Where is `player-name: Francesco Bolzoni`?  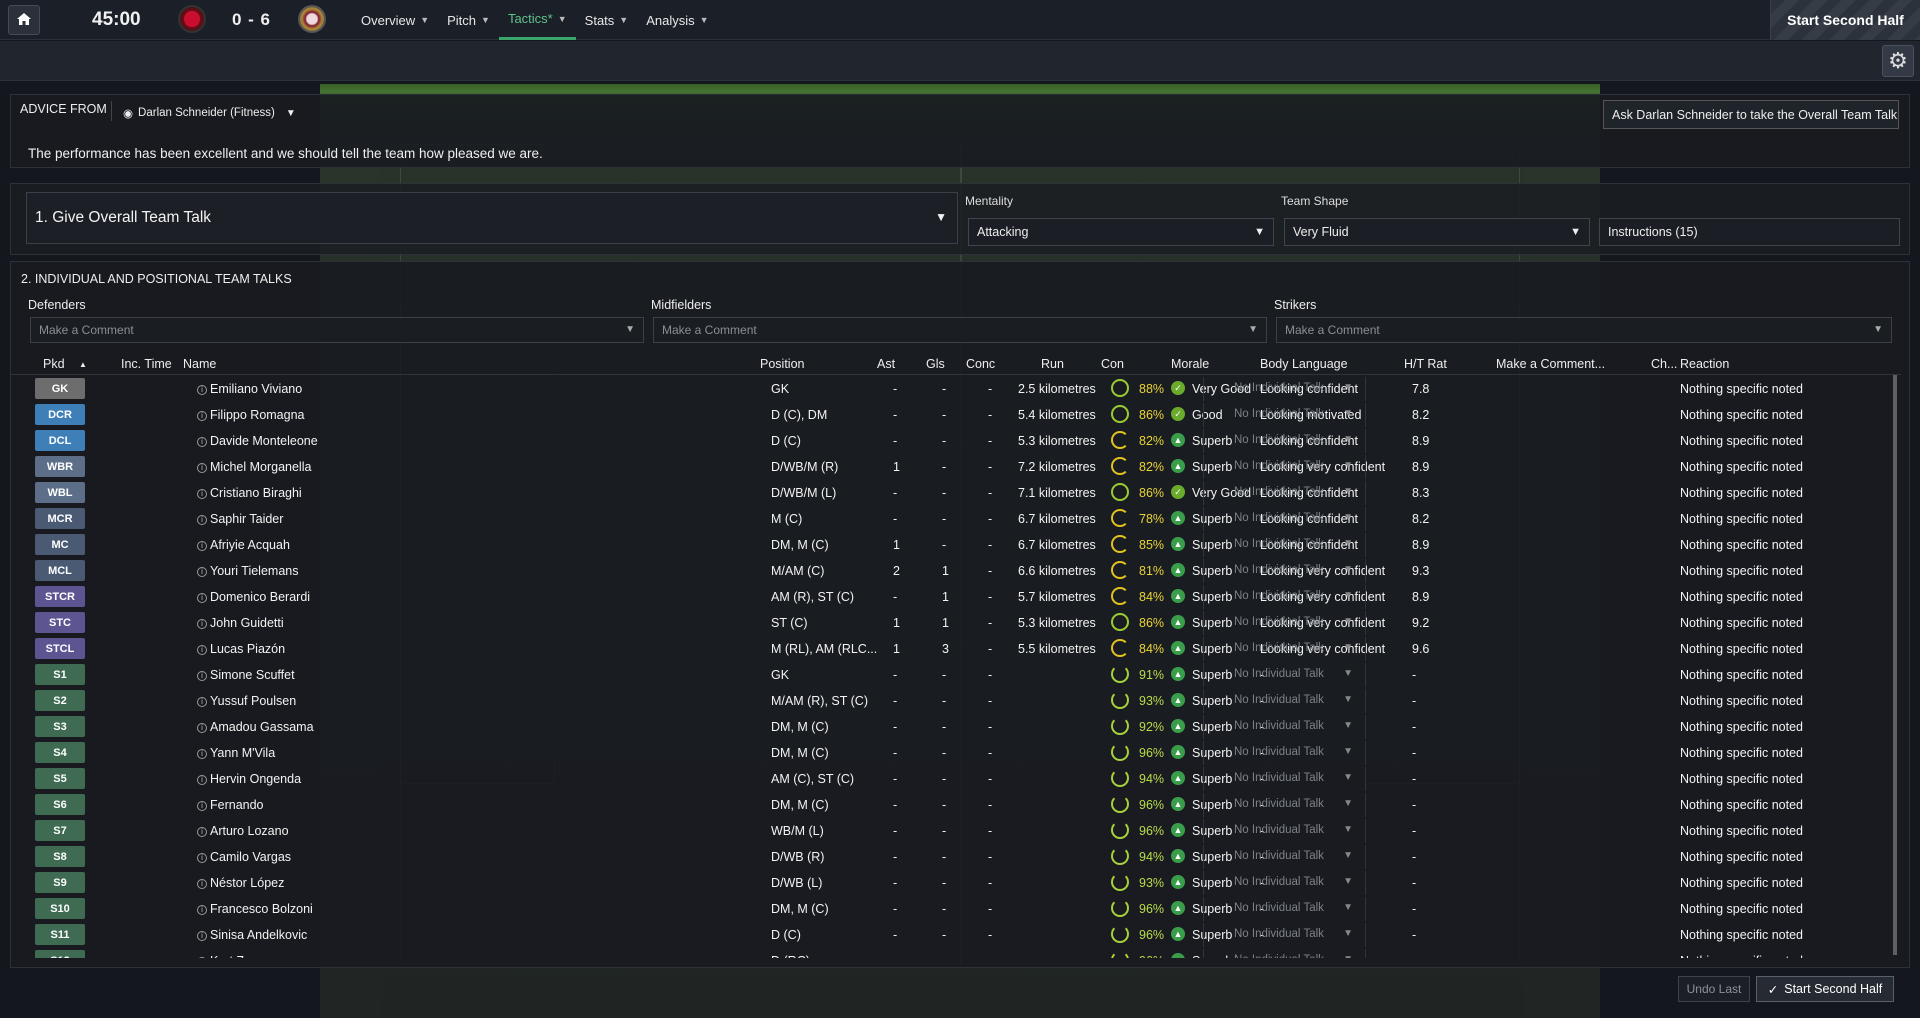
player-name: Francesco Bolzoni is located at coordinates (261, 909).